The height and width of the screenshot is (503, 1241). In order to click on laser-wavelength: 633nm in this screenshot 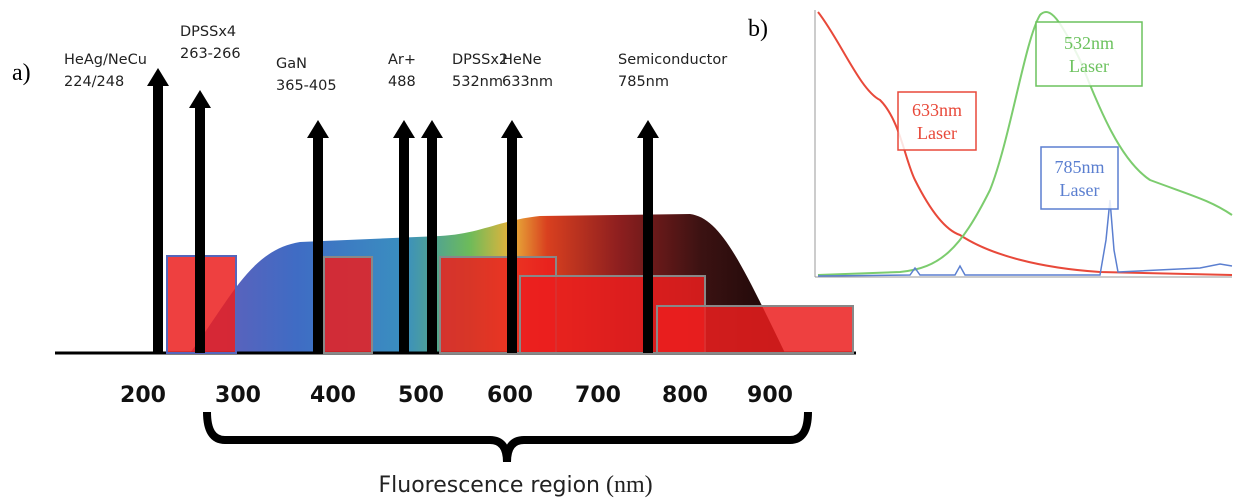, I will do `click(527, 82)`.